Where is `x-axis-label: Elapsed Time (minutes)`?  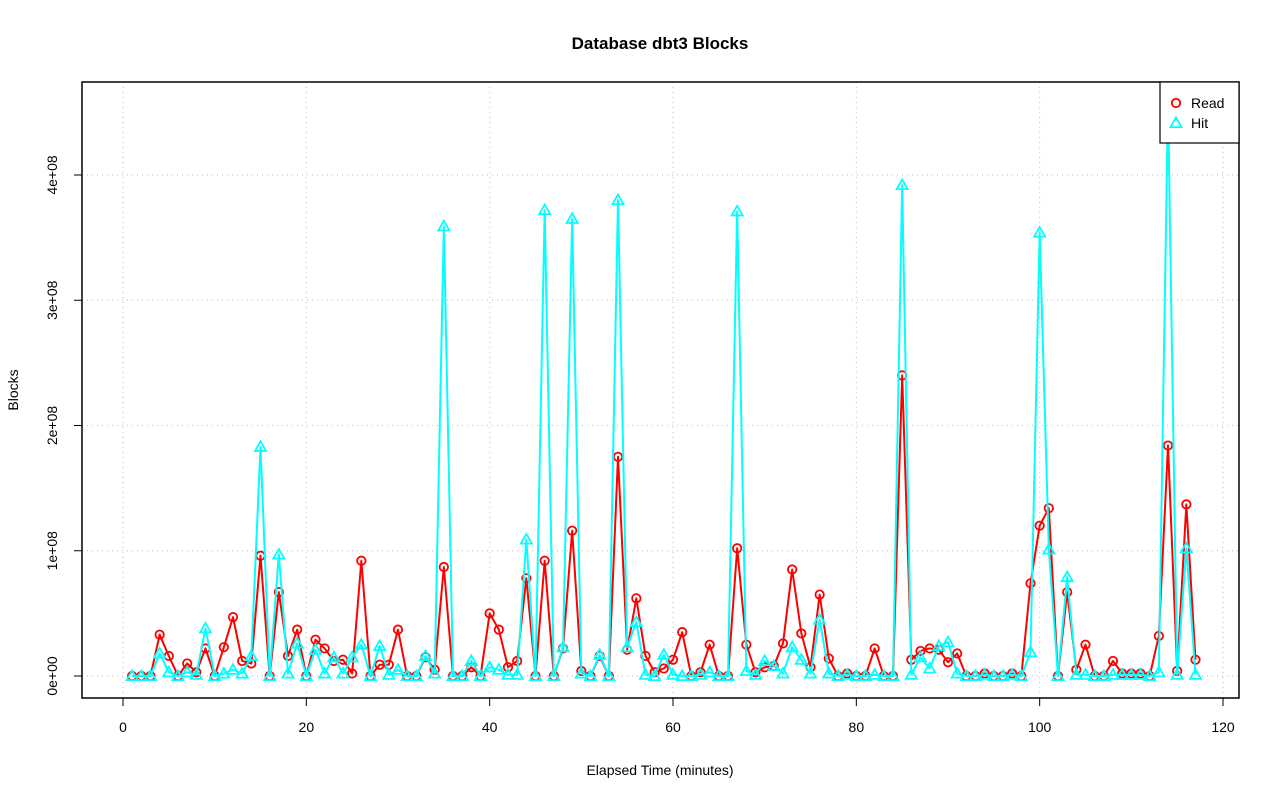 x-axis-label: Elapsed Time (minutes) is located at coordinates (659, 770).